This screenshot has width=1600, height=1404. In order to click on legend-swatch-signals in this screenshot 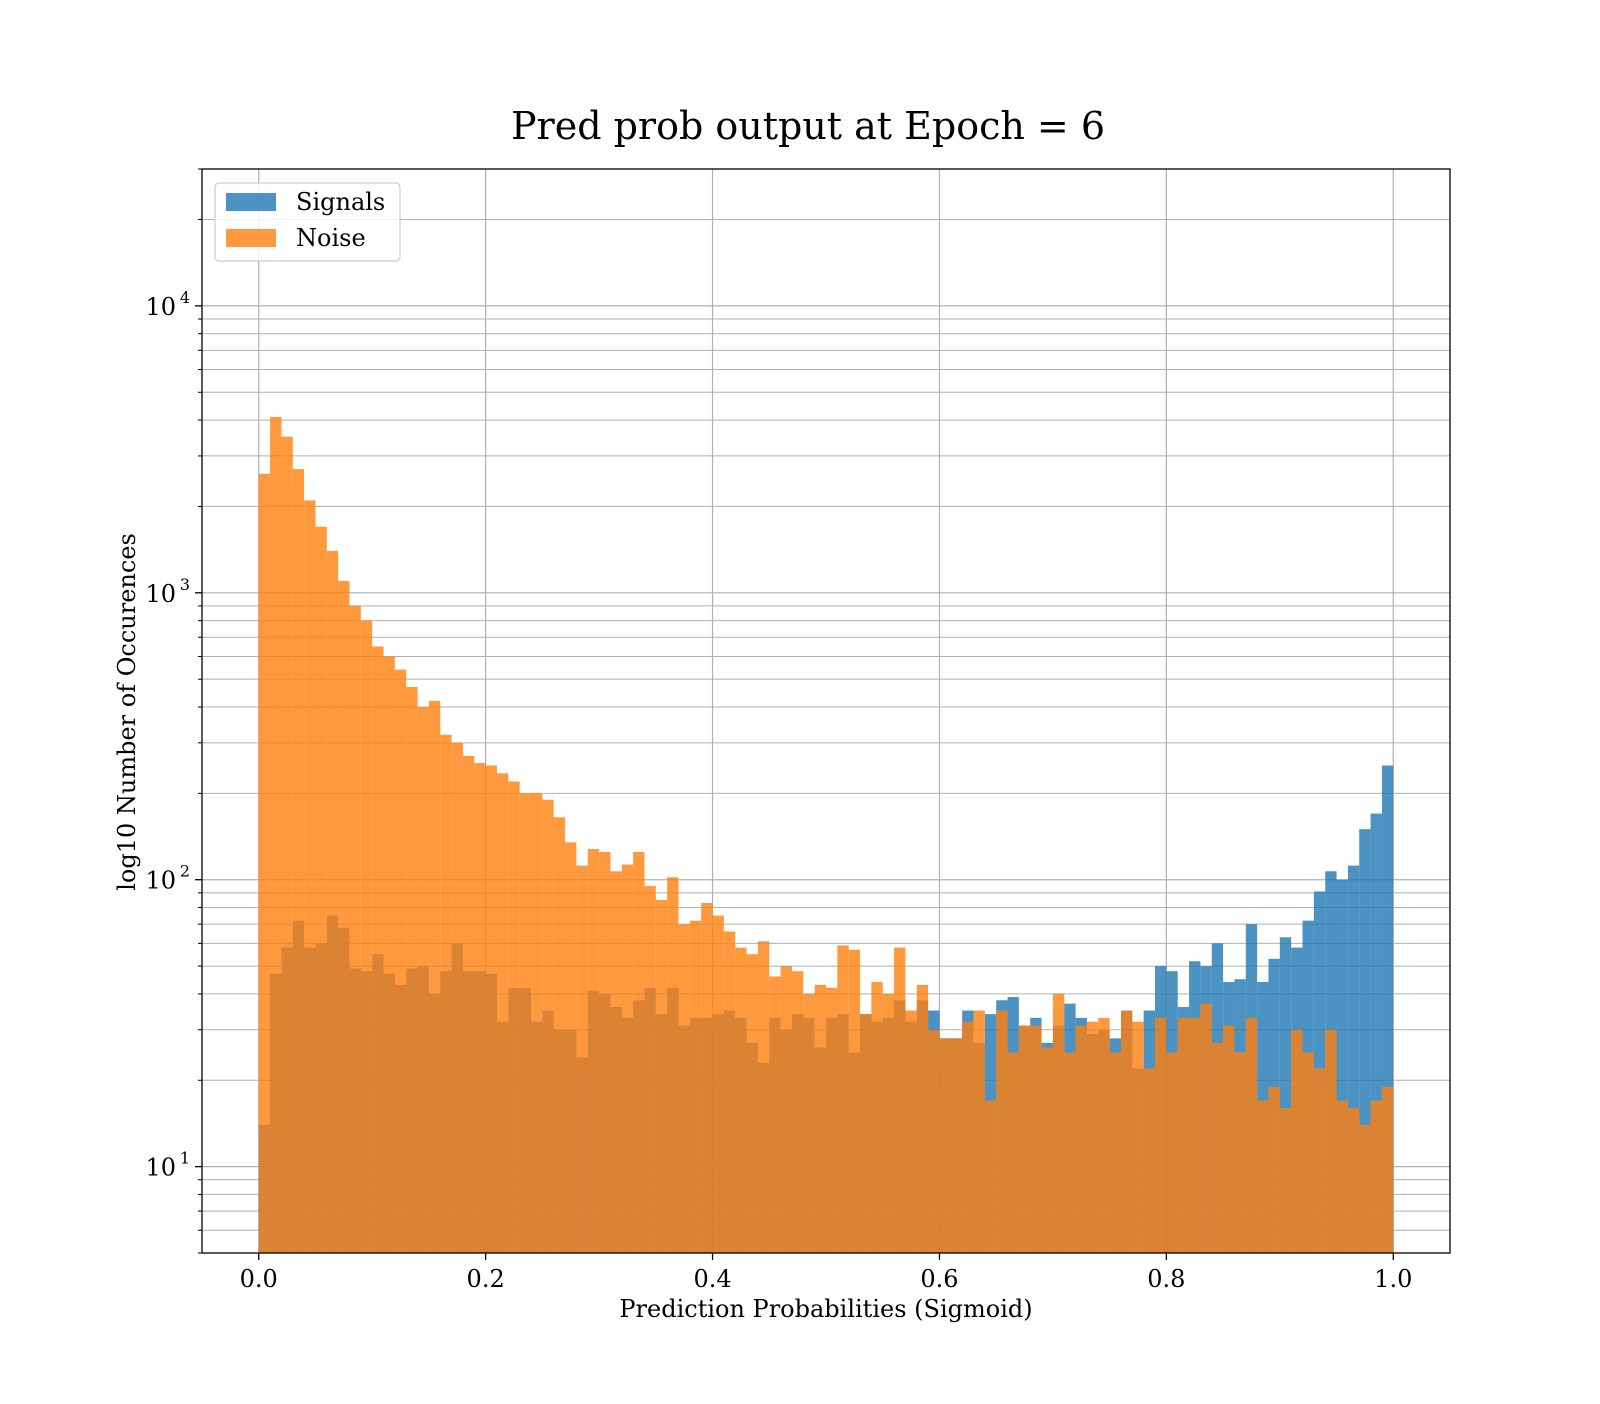, I will do `click(251, 202)`.